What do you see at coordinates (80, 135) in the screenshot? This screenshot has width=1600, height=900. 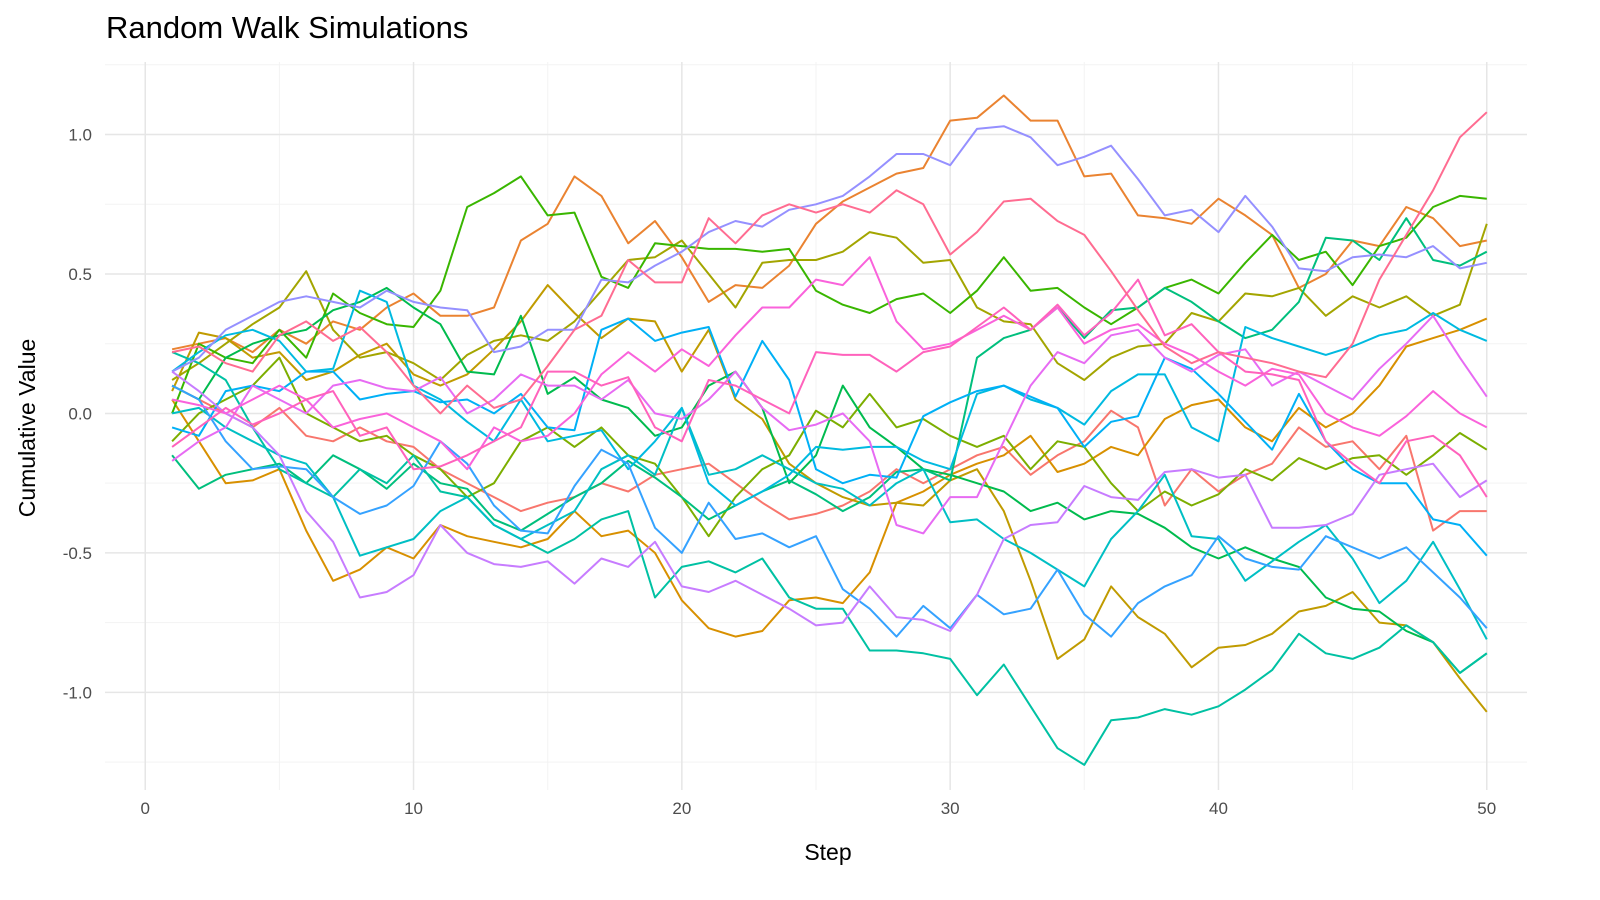 I see `y-tick-label: 1.0` at bounding box center [80, 135].